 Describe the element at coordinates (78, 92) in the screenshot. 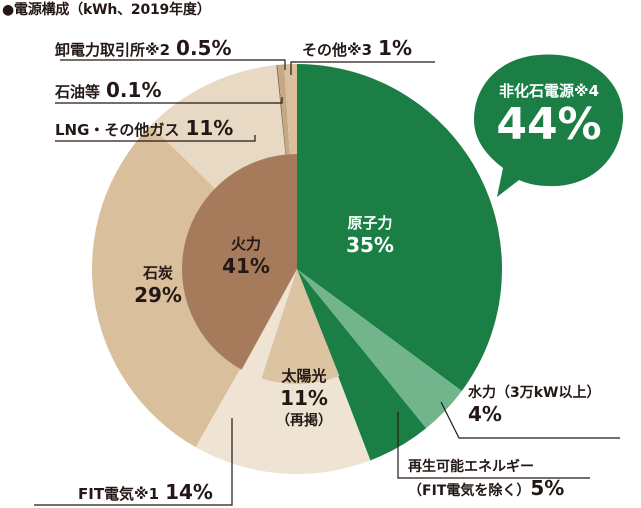

I see `label-oil-name: 石油等` at that location.